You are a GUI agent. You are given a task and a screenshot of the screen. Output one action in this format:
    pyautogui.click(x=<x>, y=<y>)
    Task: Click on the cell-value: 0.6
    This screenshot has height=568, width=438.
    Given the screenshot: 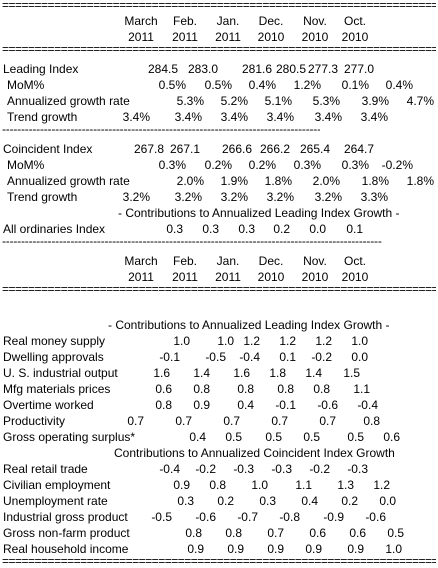 What is the action you would take?
    pyautogui.click(x=317, y=533)
    